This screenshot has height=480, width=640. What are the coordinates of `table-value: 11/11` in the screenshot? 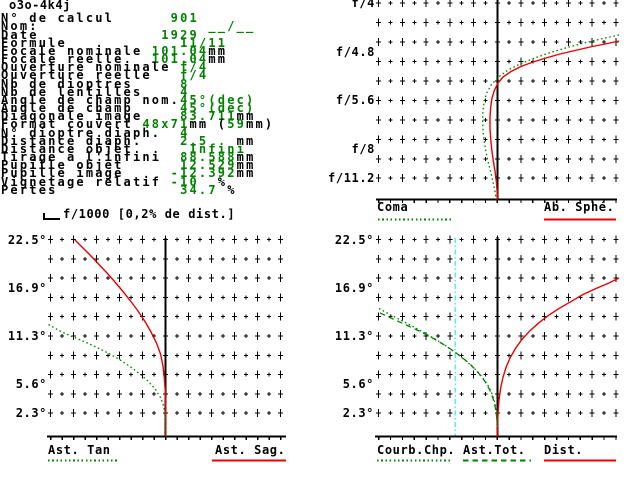 It's located at (204, 42).